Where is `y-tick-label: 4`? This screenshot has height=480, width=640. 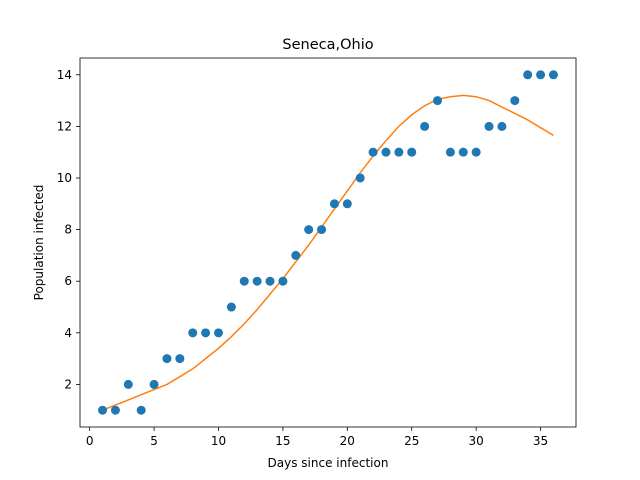
y-tick-label: 4 is located at coordinates (68, 333).